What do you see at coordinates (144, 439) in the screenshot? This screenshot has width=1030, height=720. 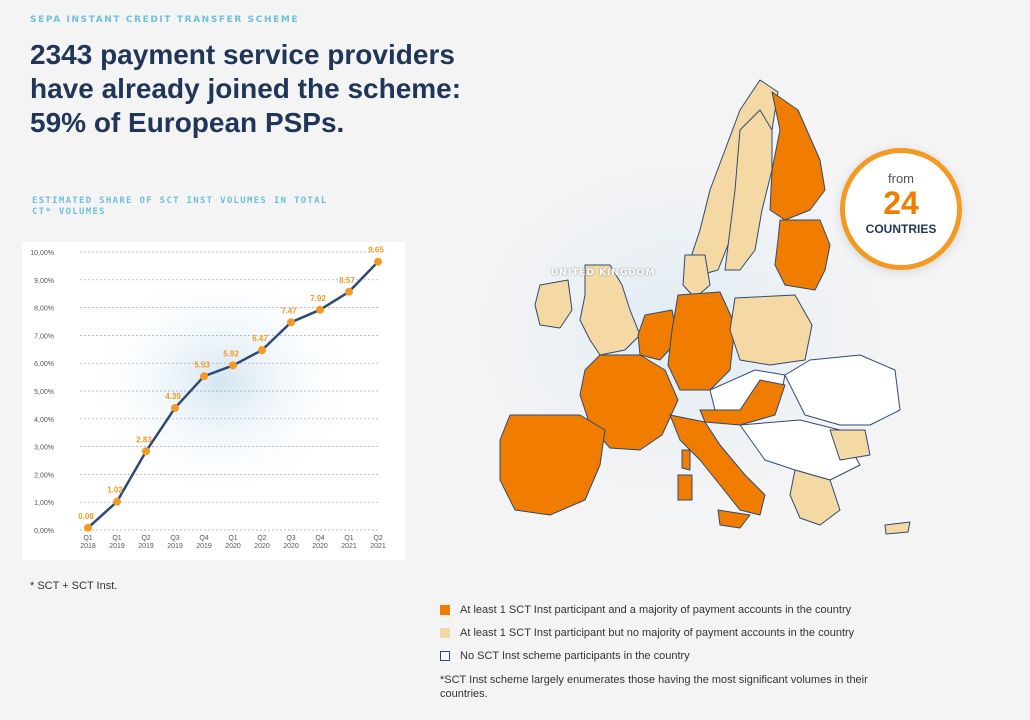 I see `data-label: 2.83` at bounding box center [144, 439].